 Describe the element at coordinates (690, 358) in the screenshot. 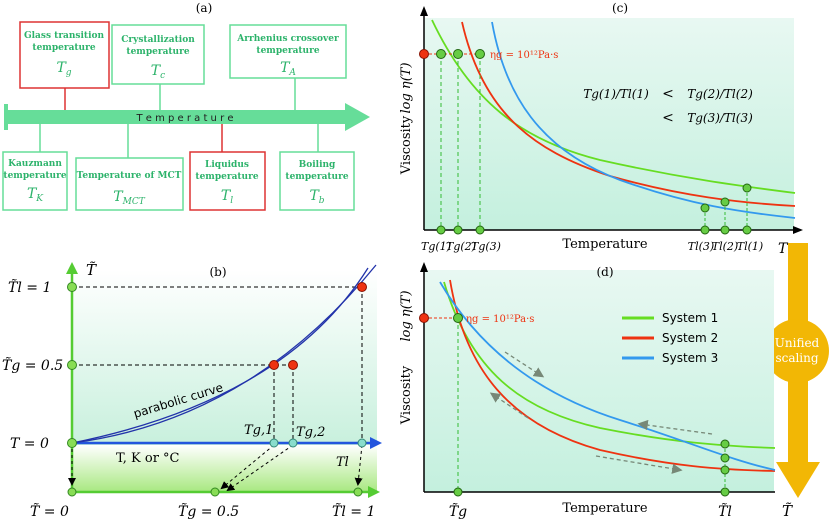

I see `legend-label-3: System 3` at that location.